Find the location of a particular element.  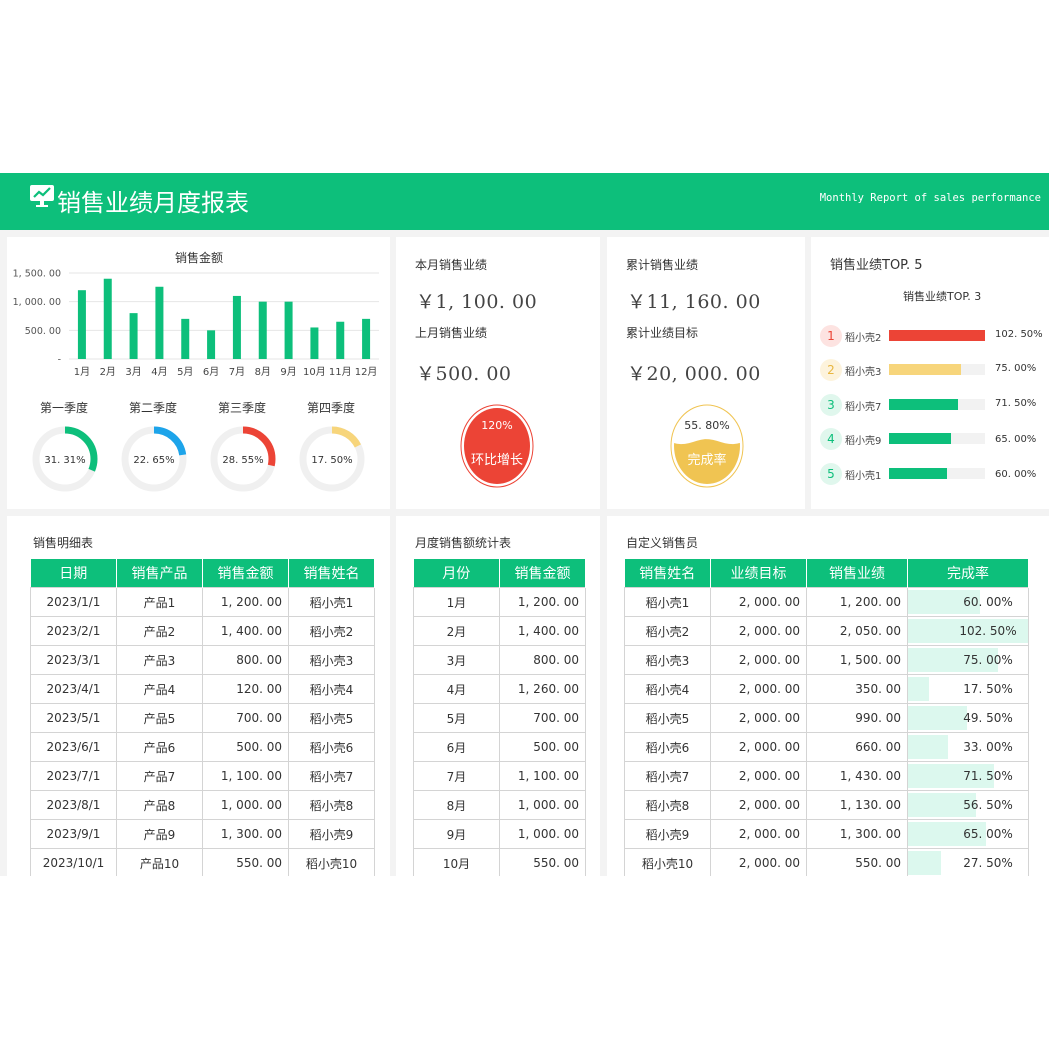

cell-target: 2, 000. 00 is located at coordinates (758, 718).